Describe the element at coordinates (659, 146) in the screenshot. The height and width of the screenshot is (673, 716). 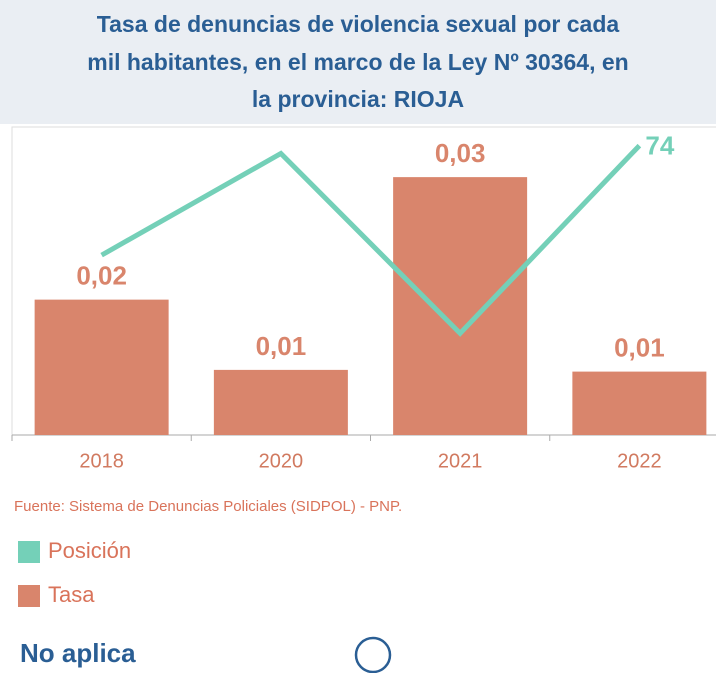
I see `data-label: 74` at that location.